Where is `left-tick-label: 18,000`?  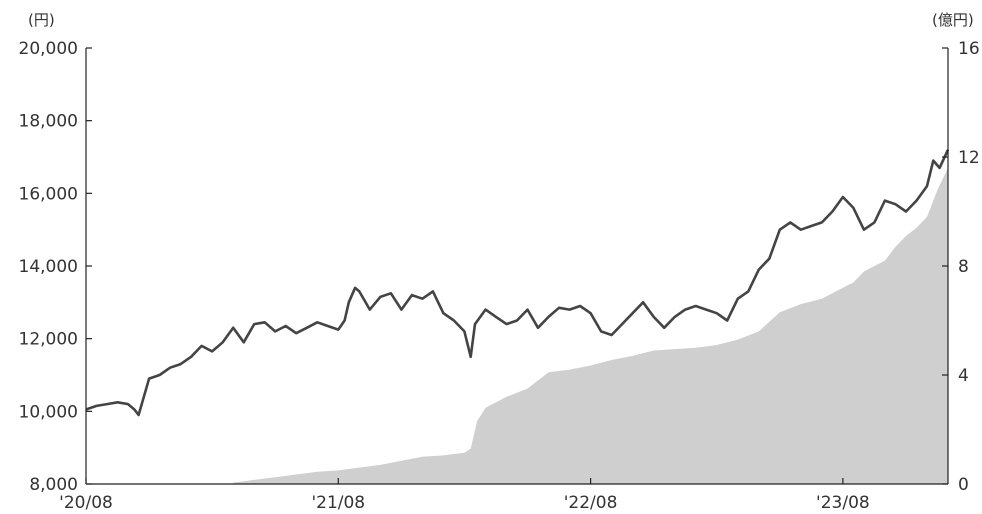
left-tick-label: 18,000 is located at coordinates (48, 122).